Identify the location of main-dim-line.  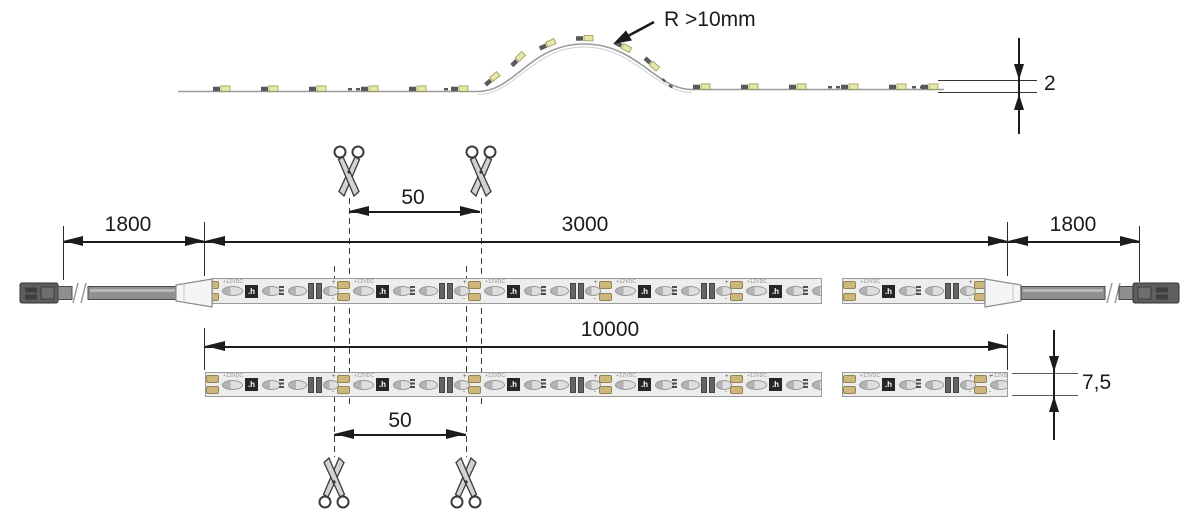
(601, 242).